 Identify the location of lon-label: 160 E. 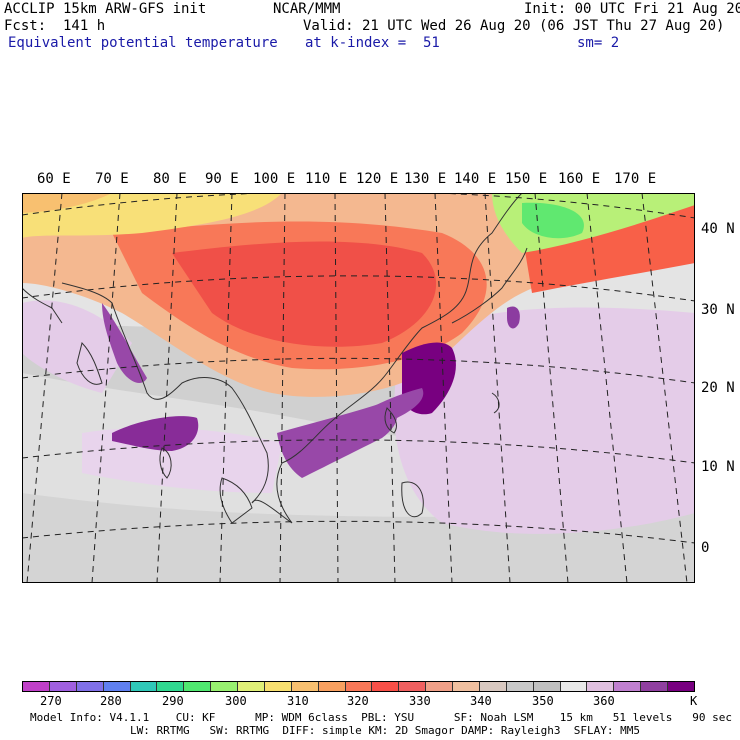
(579, 179).